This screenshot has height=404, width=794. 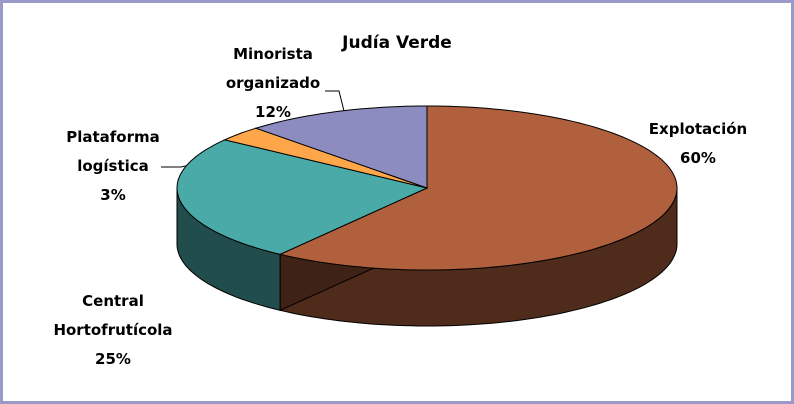 I want to click on value-label: 12%, so click(x=273, y=112).